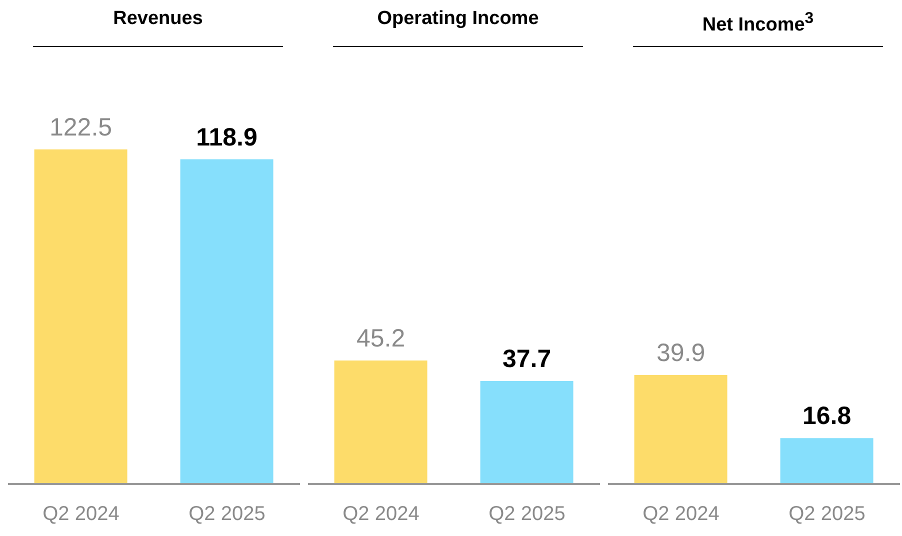  I want to click on data-label: 39.9, so click(681, 353).